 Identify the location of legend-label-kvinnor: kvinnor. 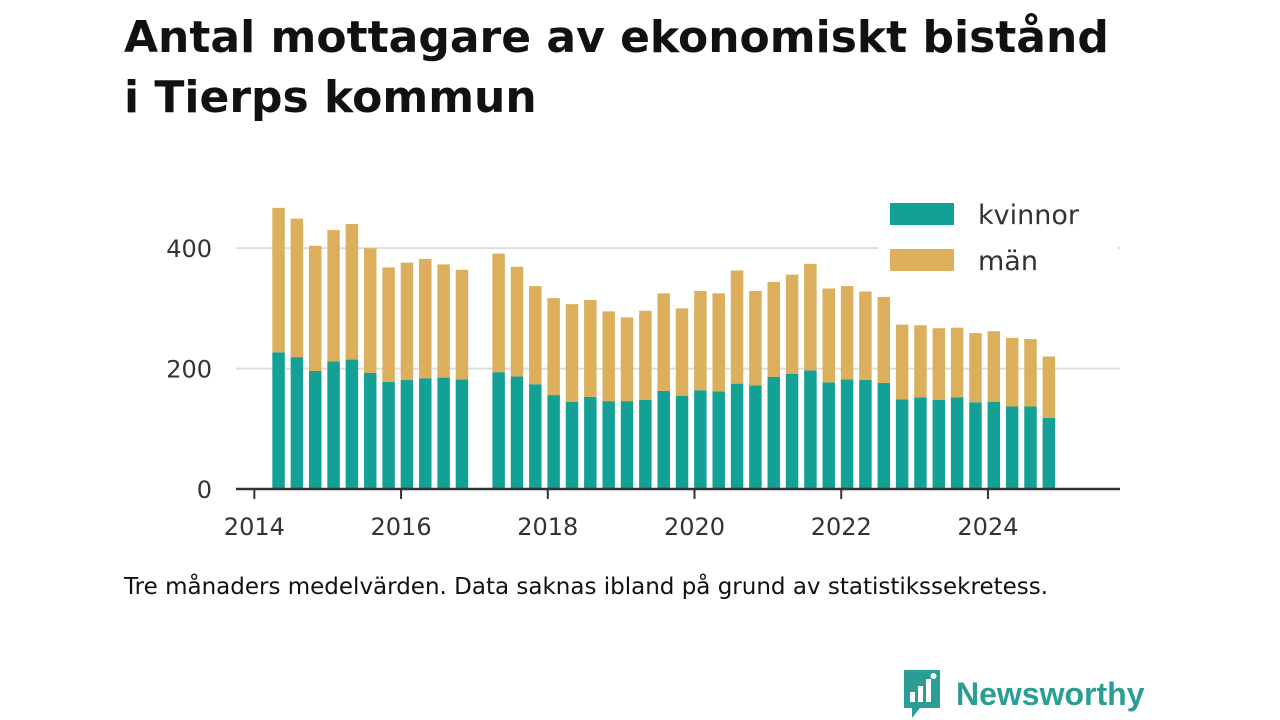
(1029, 215).